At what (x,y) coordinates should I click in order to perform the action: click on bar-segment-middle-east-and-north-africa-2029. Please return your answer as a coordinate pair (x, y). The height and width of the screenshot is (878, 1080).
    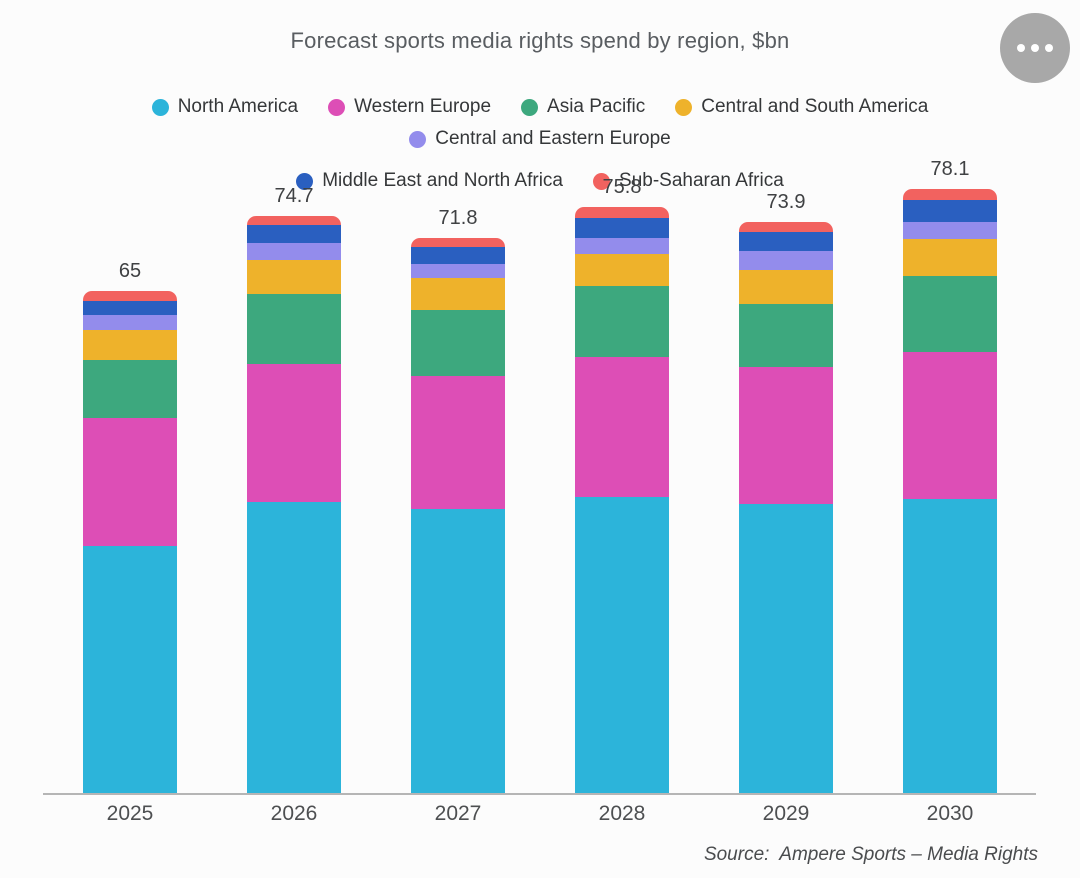
    Looking at the image, I should click on (786, 241).